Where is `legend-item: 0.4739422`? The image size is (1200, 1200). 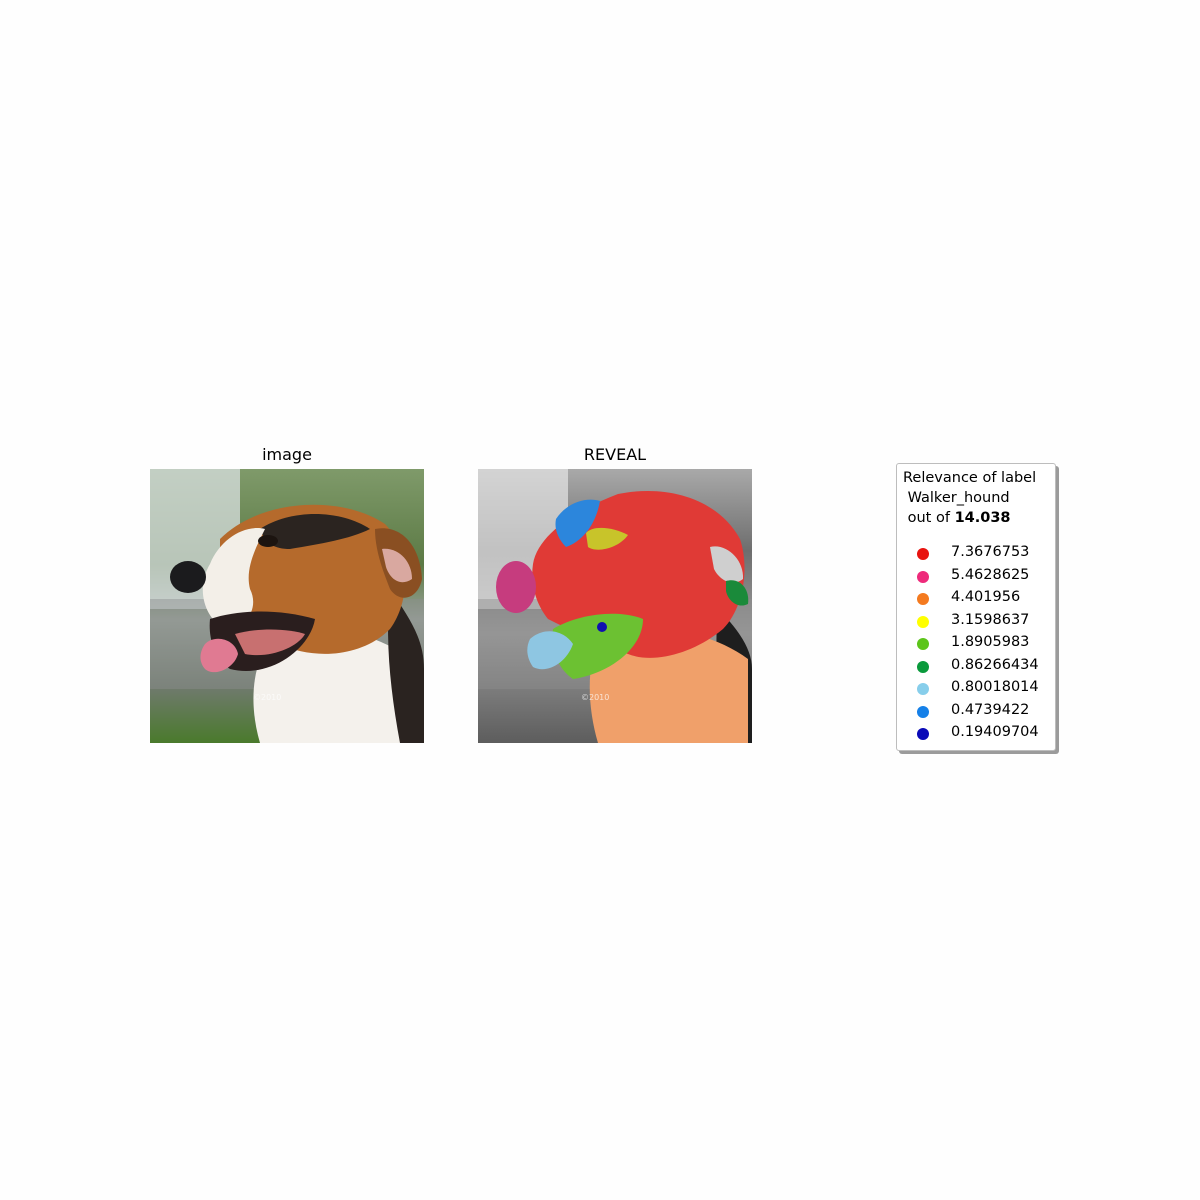 legend-item: 0.4739422 is located at coordinates (976, 712).